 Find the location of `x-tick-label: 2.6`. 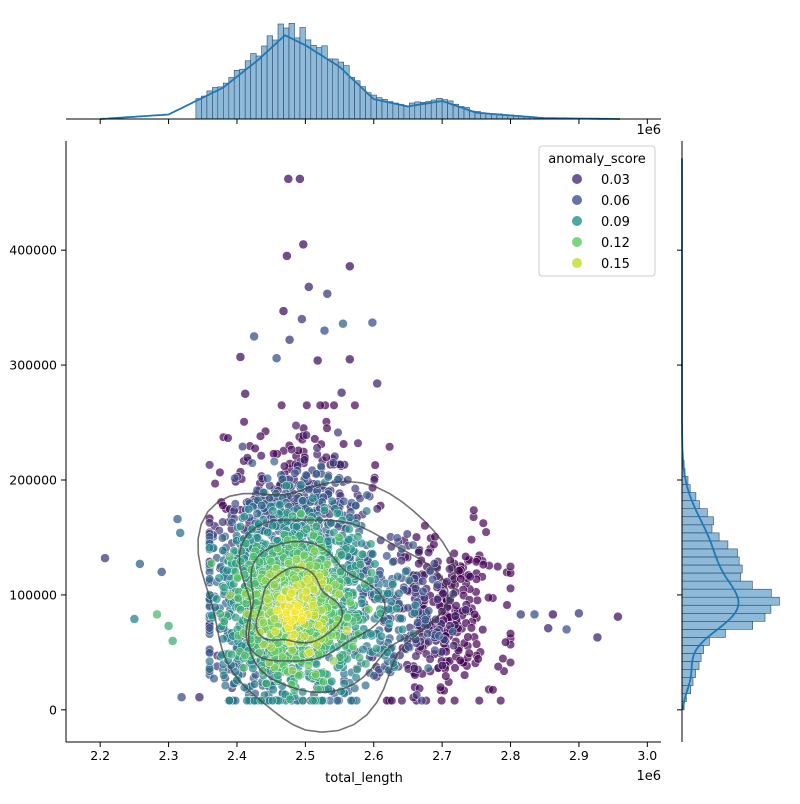

x-tick-label: 2.6 is located at coordinates (374, 755).